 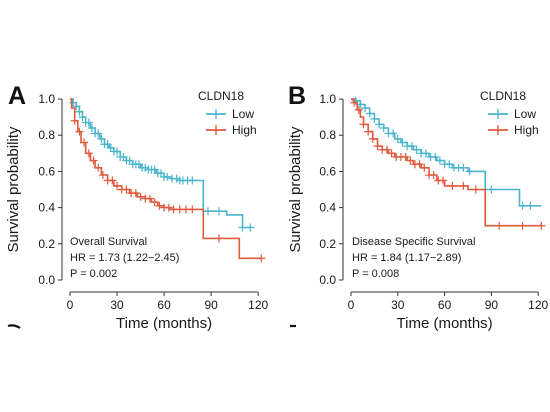 I want to click on panel-letter: A, so click(x=17, y=96).